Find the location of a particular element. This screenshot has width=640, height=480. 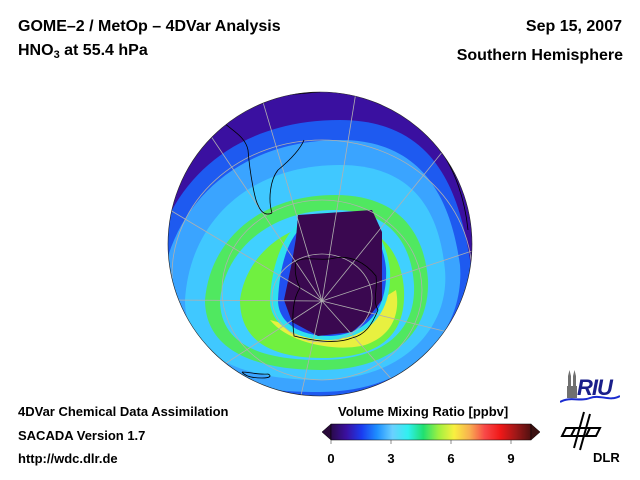

dlr-logo is located at coordinates (581, 431).